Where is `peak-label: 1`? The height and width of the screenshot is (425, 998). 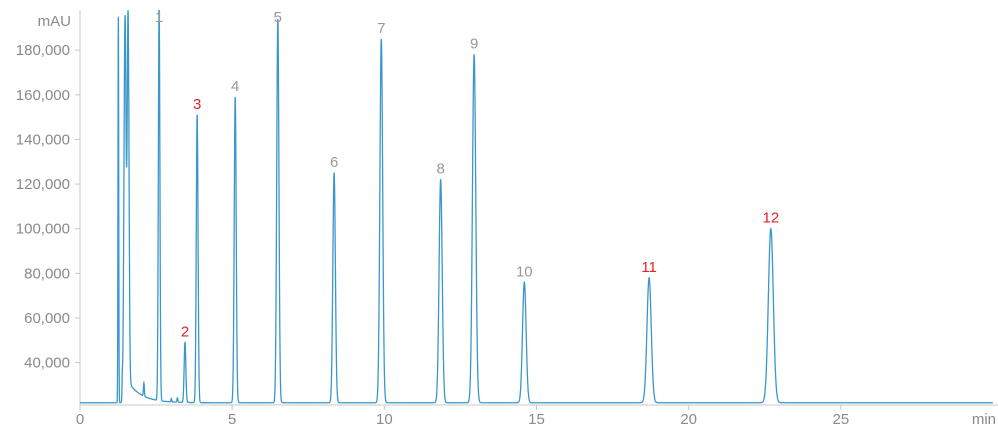 peak-label: 1 is located at coordinates (159, 17).